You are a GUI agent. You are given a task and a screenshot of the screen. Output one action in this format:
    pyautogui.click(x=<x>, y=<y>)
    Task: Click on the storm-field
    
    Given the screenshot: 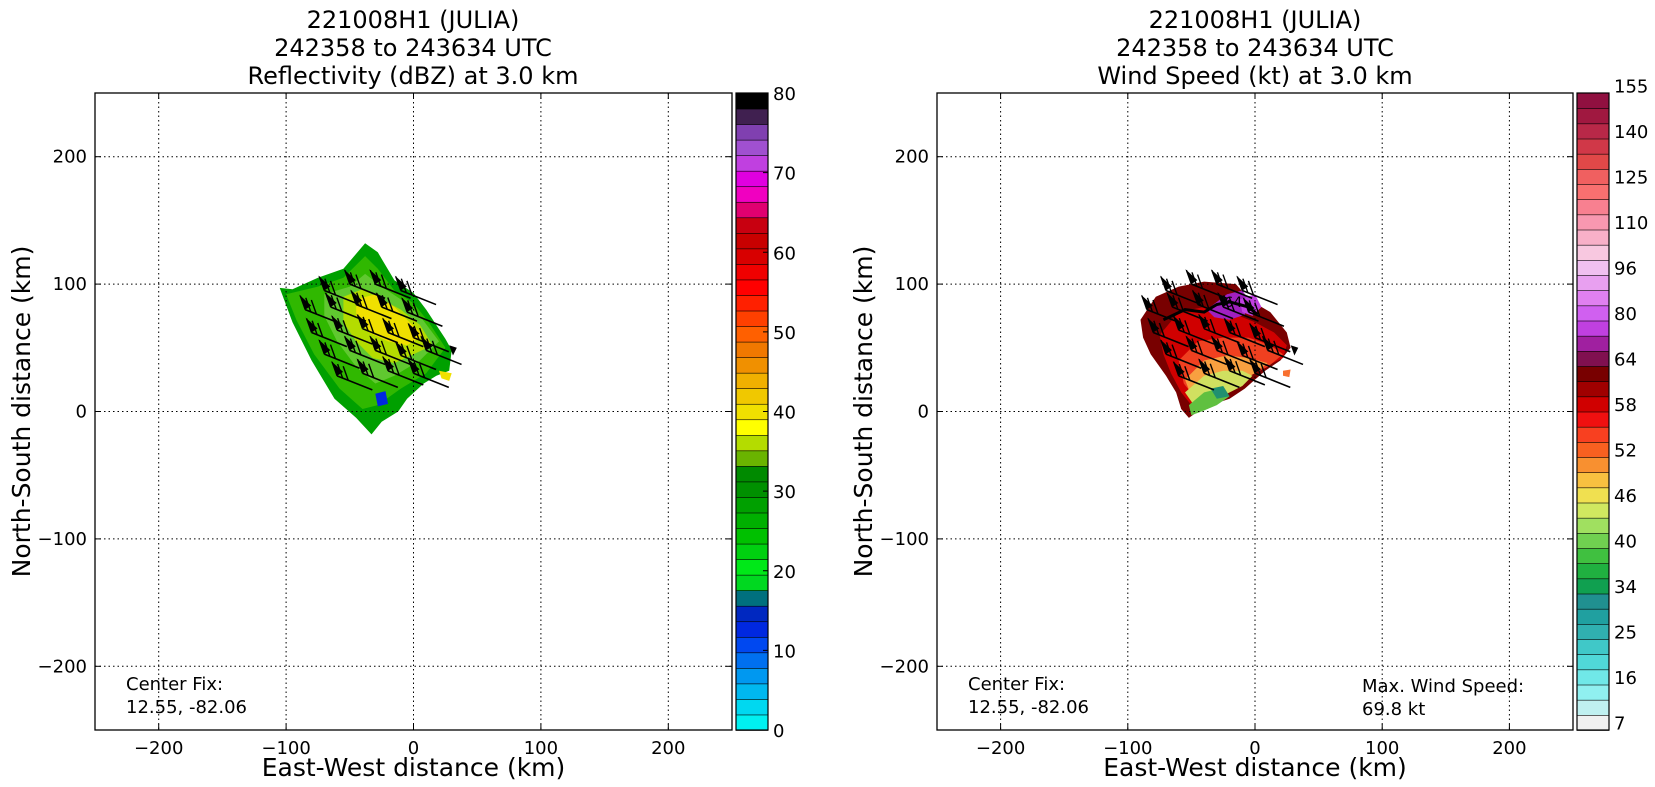 What is the action you would take?
    pyautogui.click(x=365, y=339)
    